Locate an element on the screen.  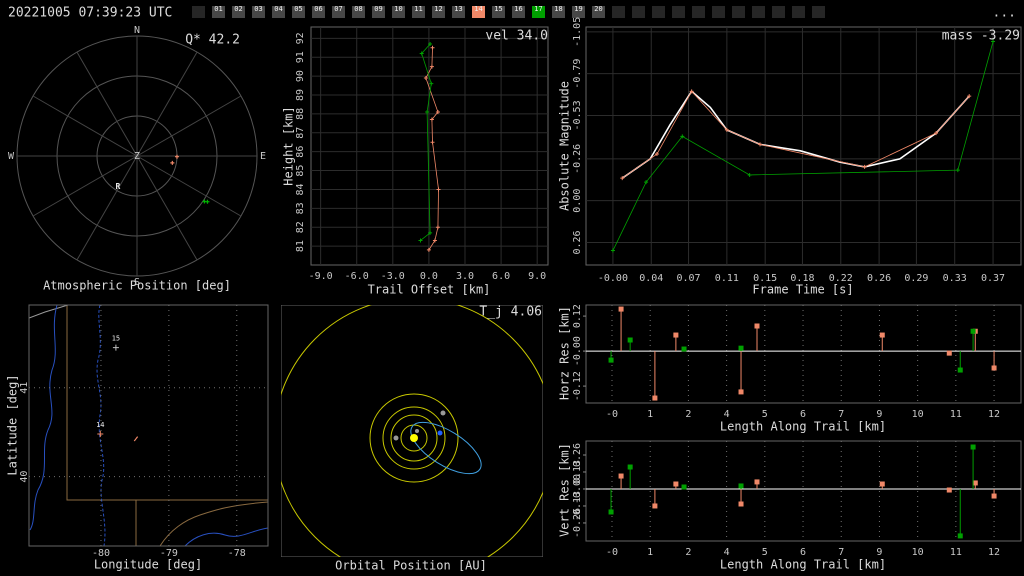
x-tick-label: 10 is located at coordinates (918, 414).